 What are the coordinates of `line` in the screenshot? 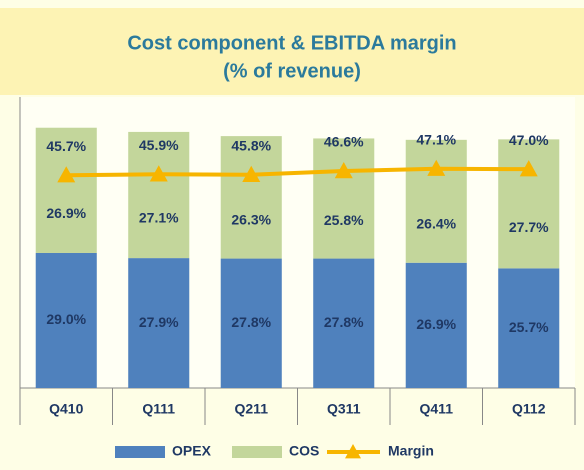 It's located at (297, 172).